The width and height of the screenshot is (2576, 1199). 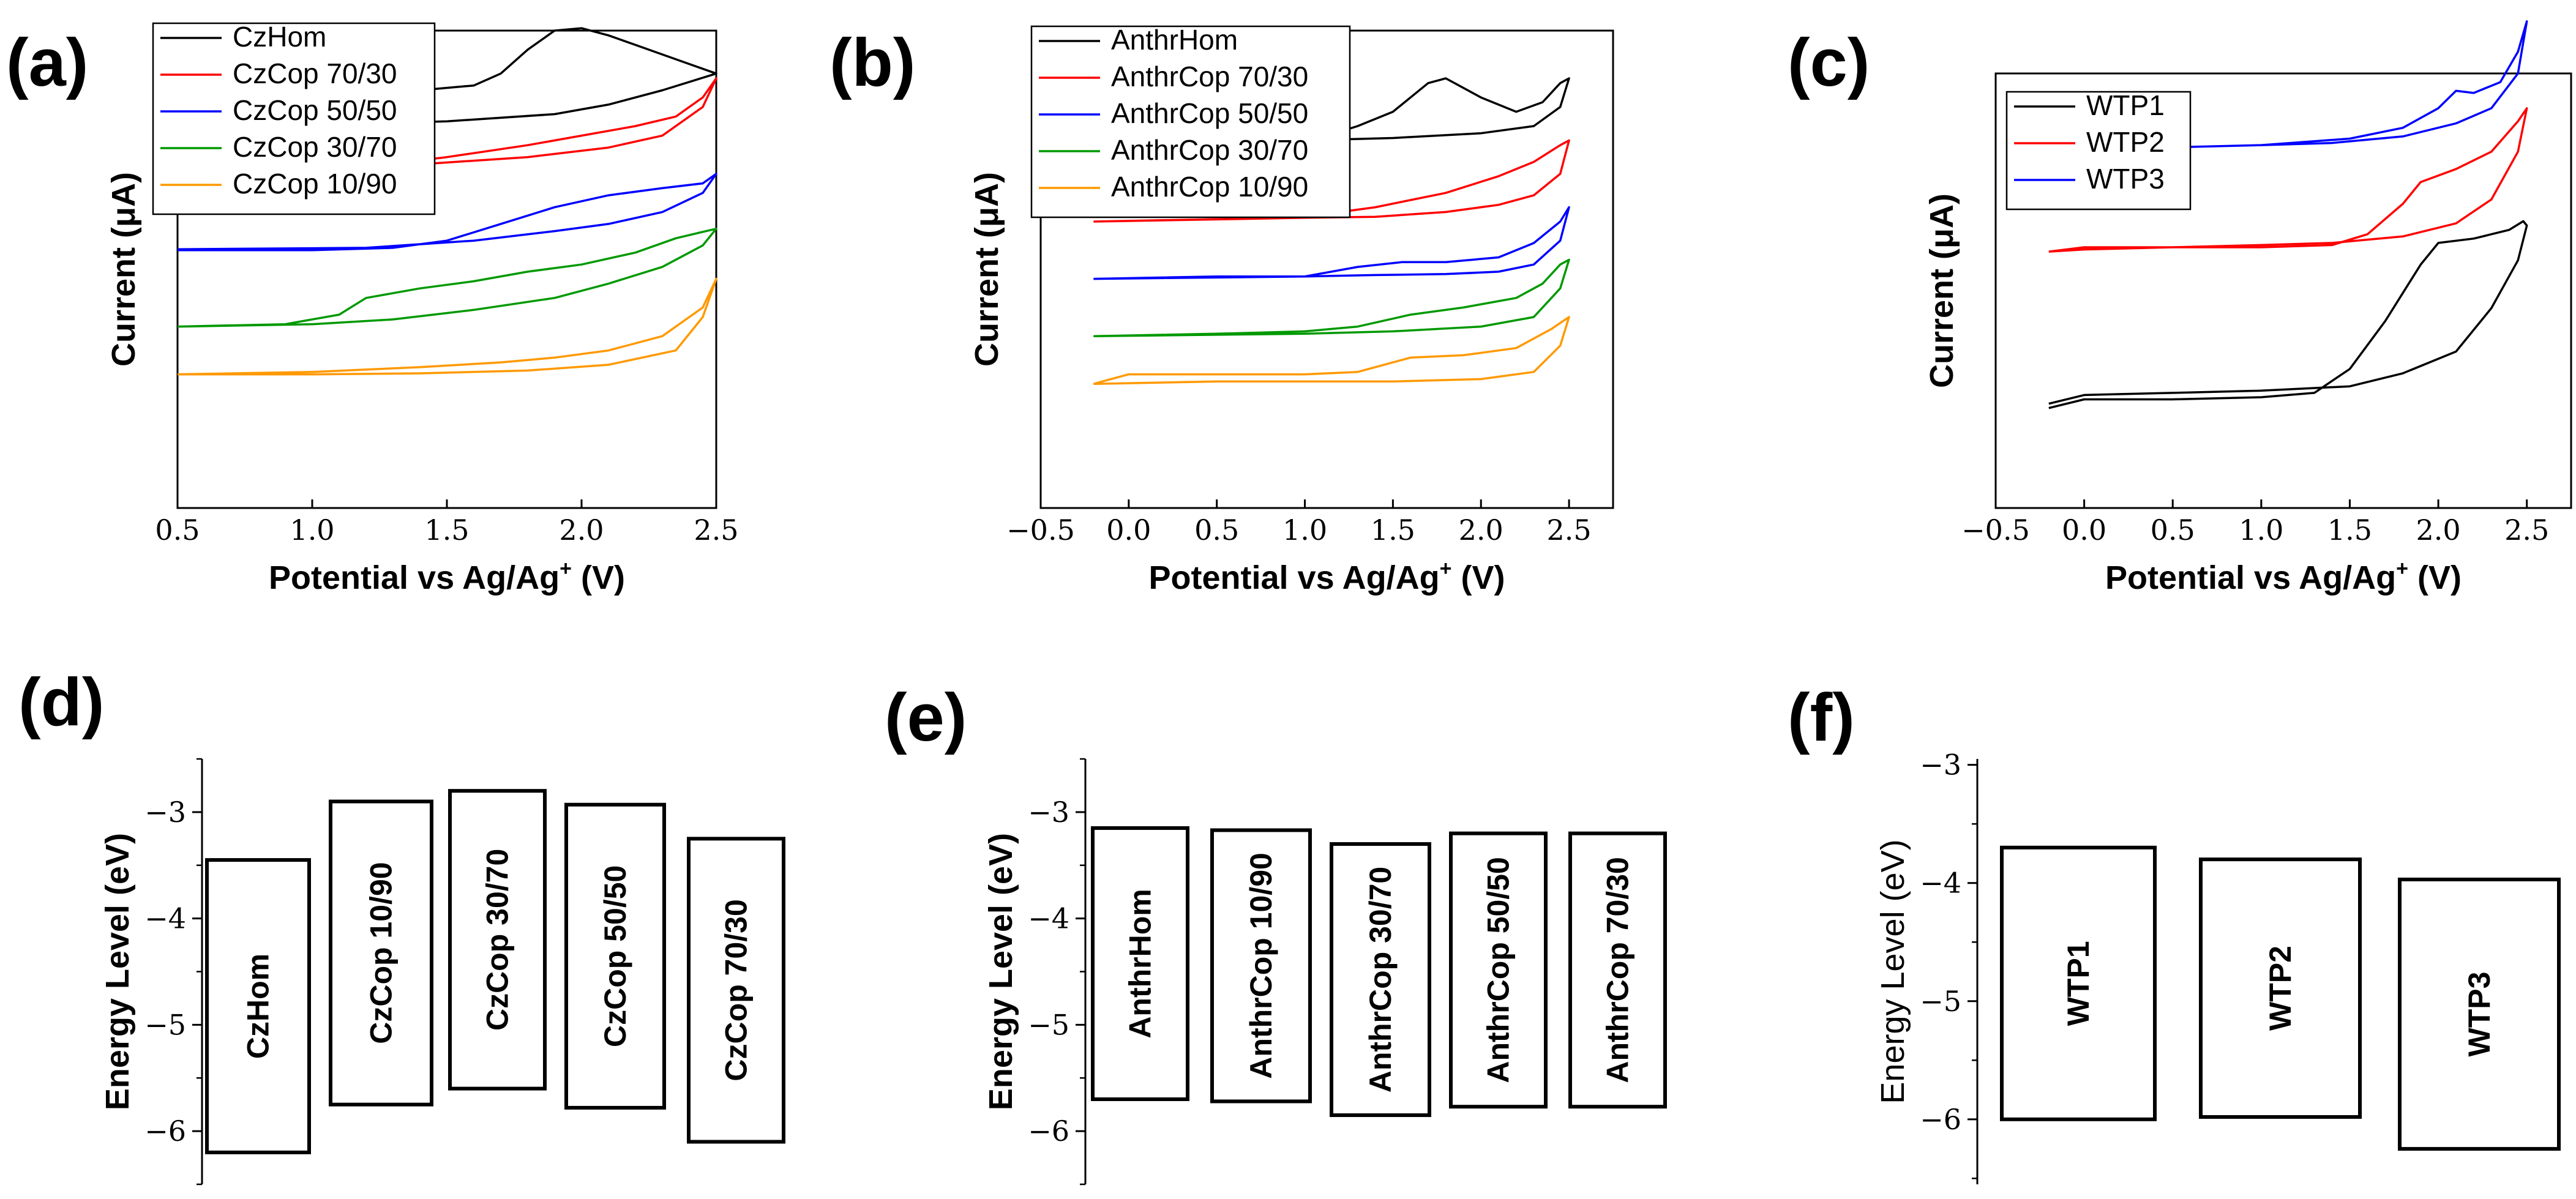 I want to click on legend-entry: WTP2, so click(x=2125, y=142).